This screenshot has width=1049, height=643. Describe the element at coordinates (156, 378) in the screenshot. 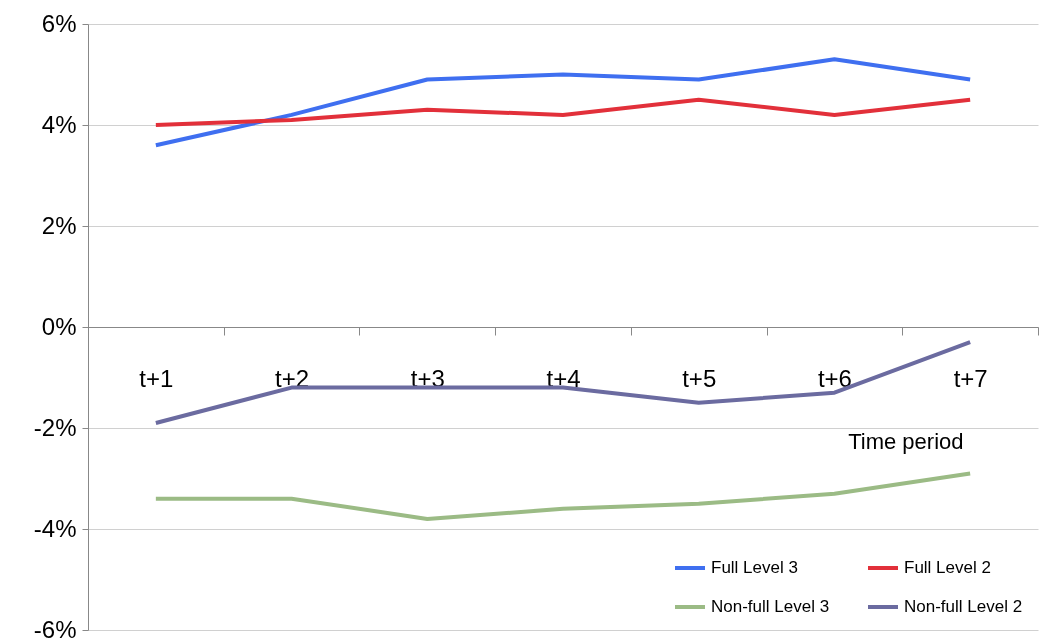

I see `x-tick-label: t+1` at that location.